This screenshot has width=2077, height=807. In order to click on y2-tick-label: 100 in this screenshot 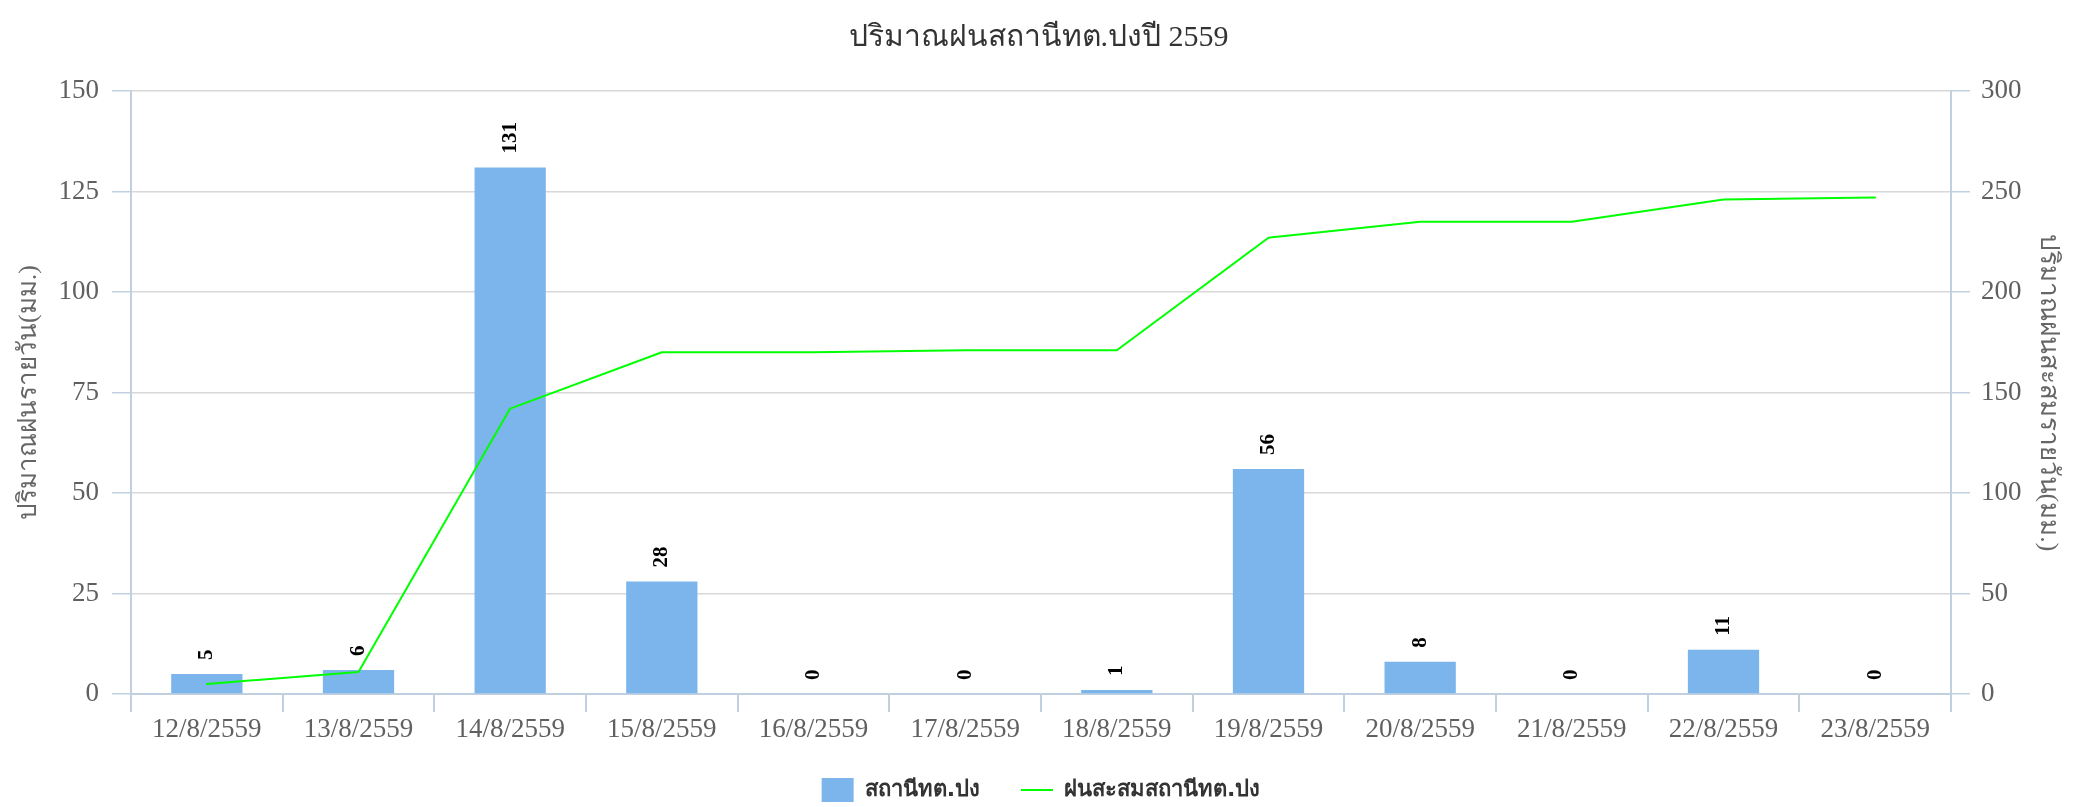, I will do `click(2001, 491)`.